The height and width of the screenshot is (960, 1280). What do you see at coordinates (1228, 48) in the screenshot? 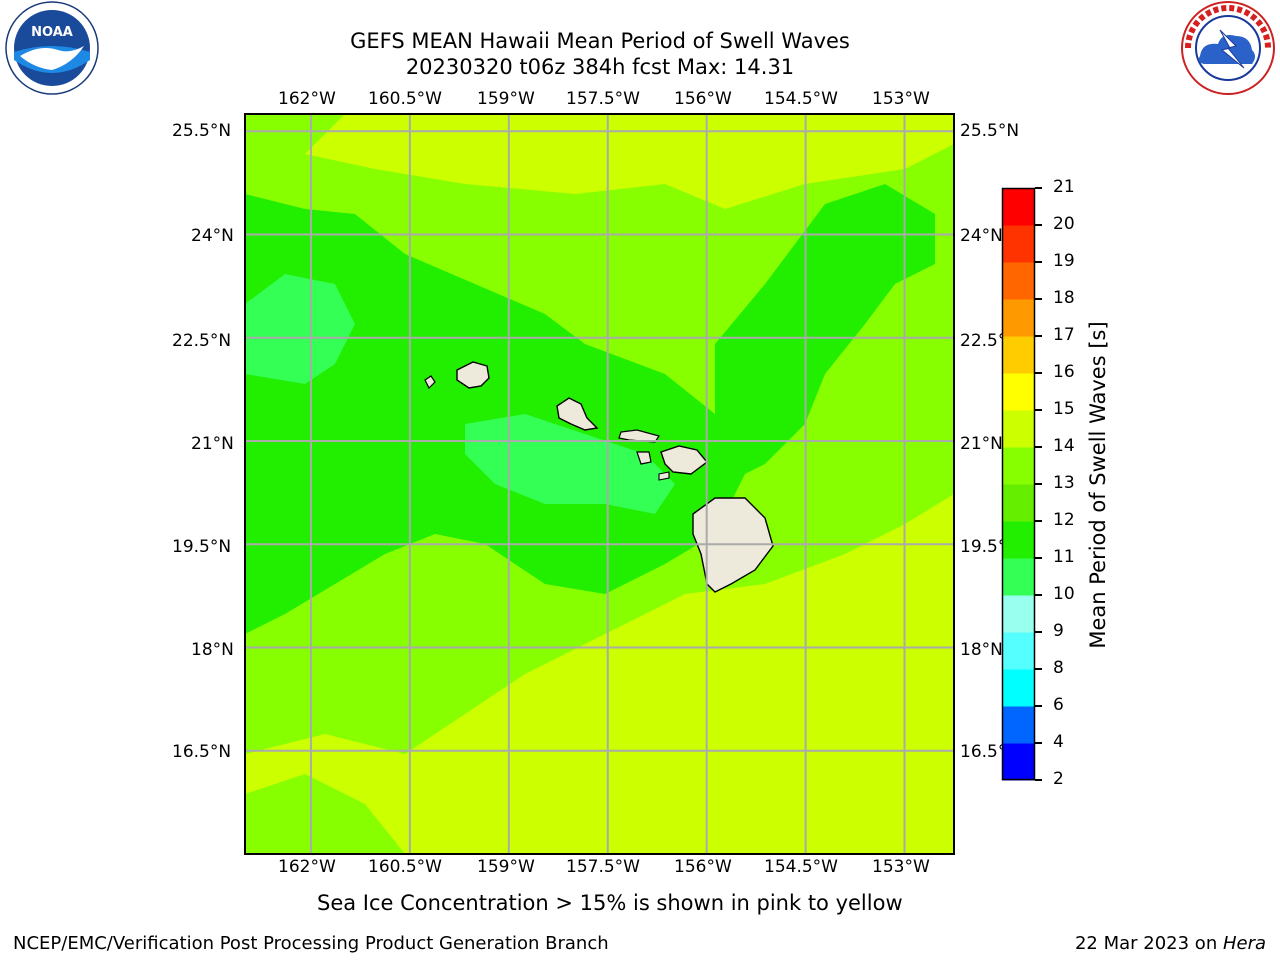
I see `nws-logo` at bounding box center [1228, 48].